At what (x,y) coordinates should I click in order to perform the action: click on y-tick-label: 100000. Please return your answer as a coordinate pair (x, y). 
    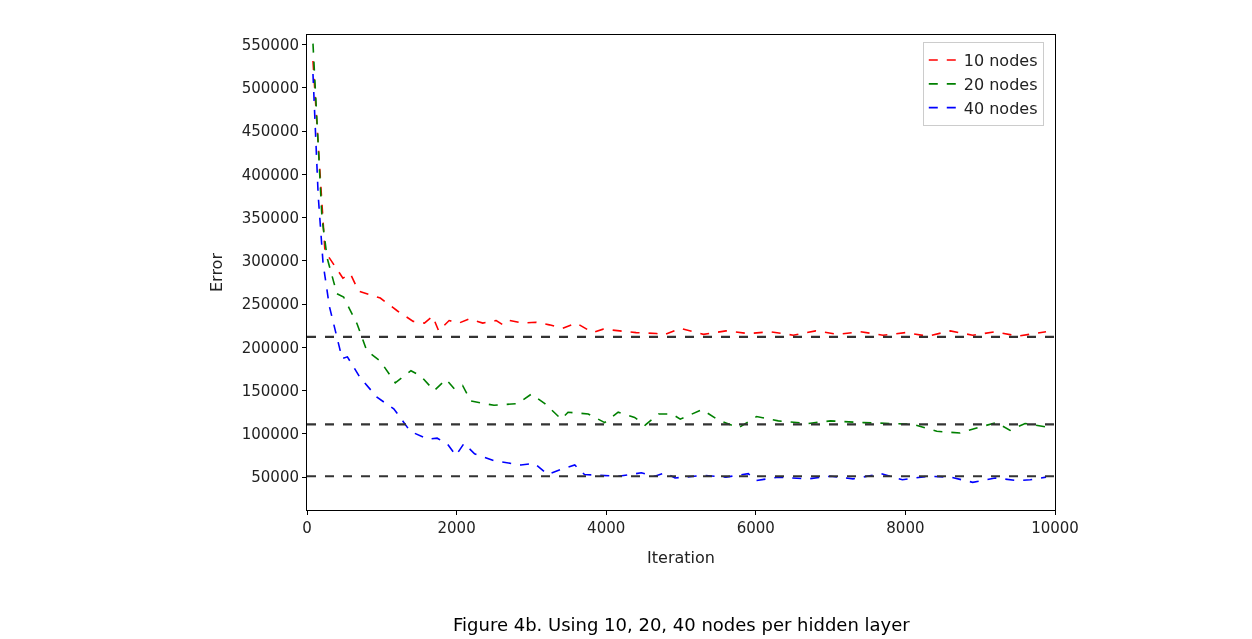
    Looking at the image, I should click on (270, 434).